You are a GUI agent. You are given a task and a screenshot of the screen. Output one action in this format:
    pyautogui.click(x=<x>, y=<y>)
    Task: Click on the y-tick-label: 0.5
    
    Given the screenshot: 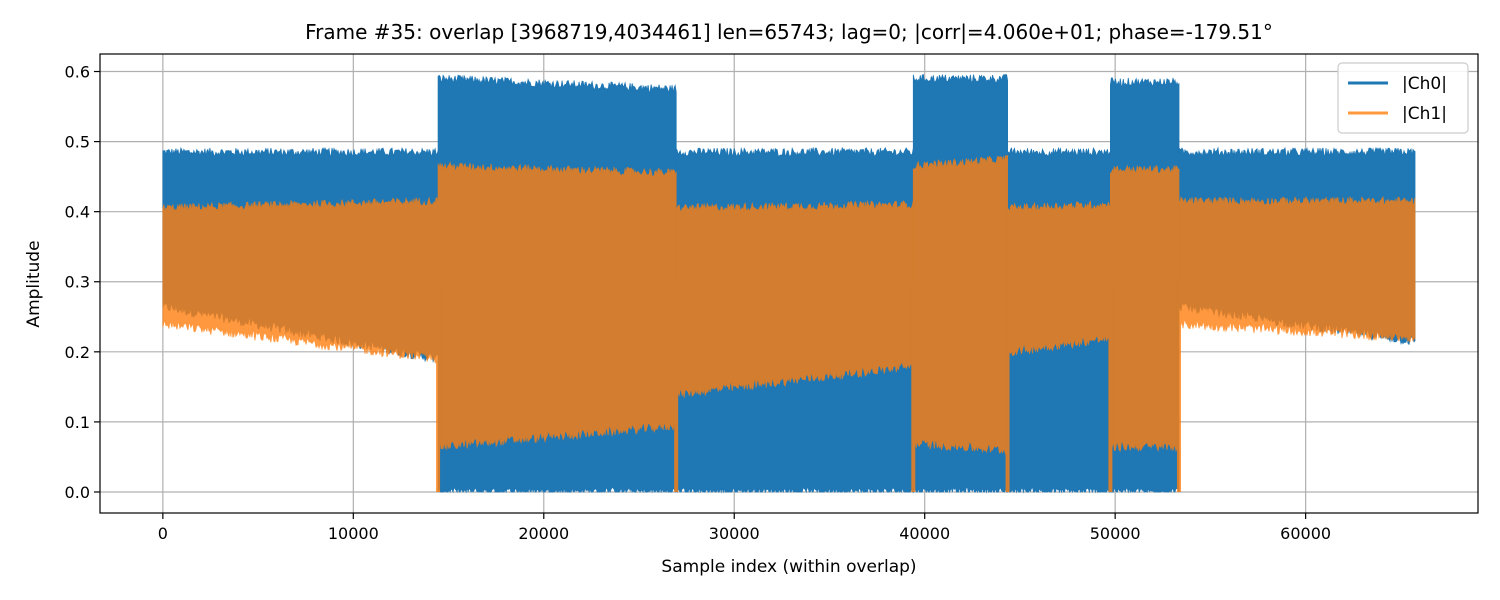 What is the action you would take?
    pyautogui.click(x=77, y=142)
    